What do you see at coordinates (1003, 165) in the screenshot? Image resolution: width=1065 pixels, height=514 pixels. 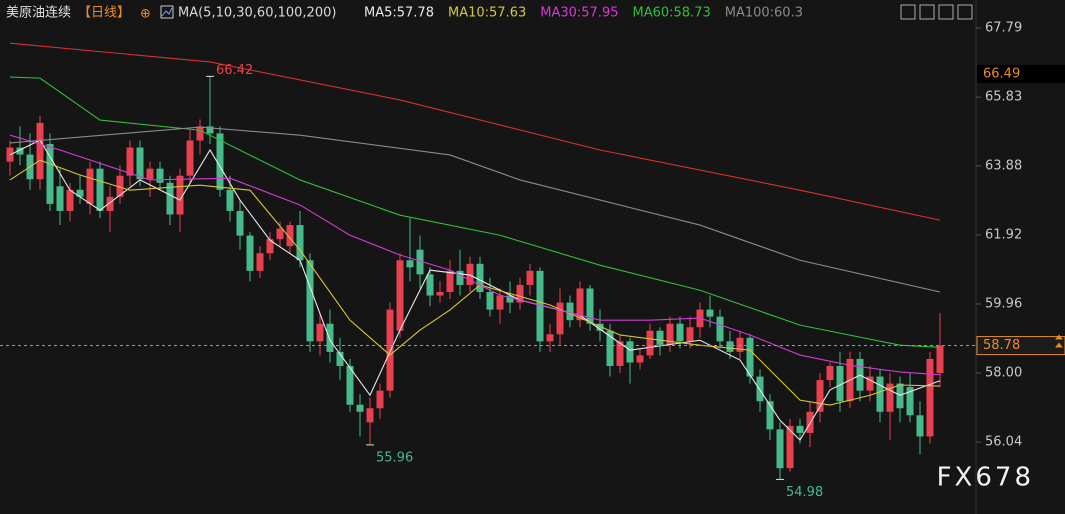 I see `y-tick-label: 63.88` at bounding box center [1003, 165].